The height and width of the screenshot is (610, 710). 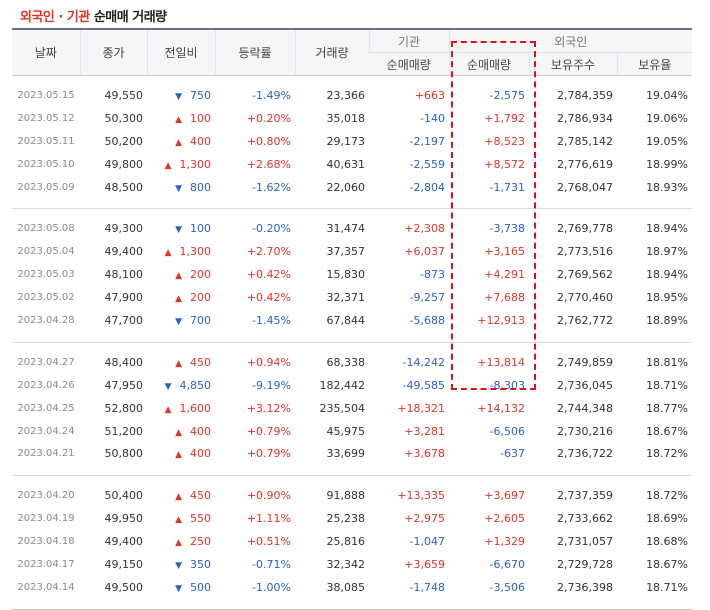 I want to click on rate-cell: -1.62%, so click(x=271, y=187).